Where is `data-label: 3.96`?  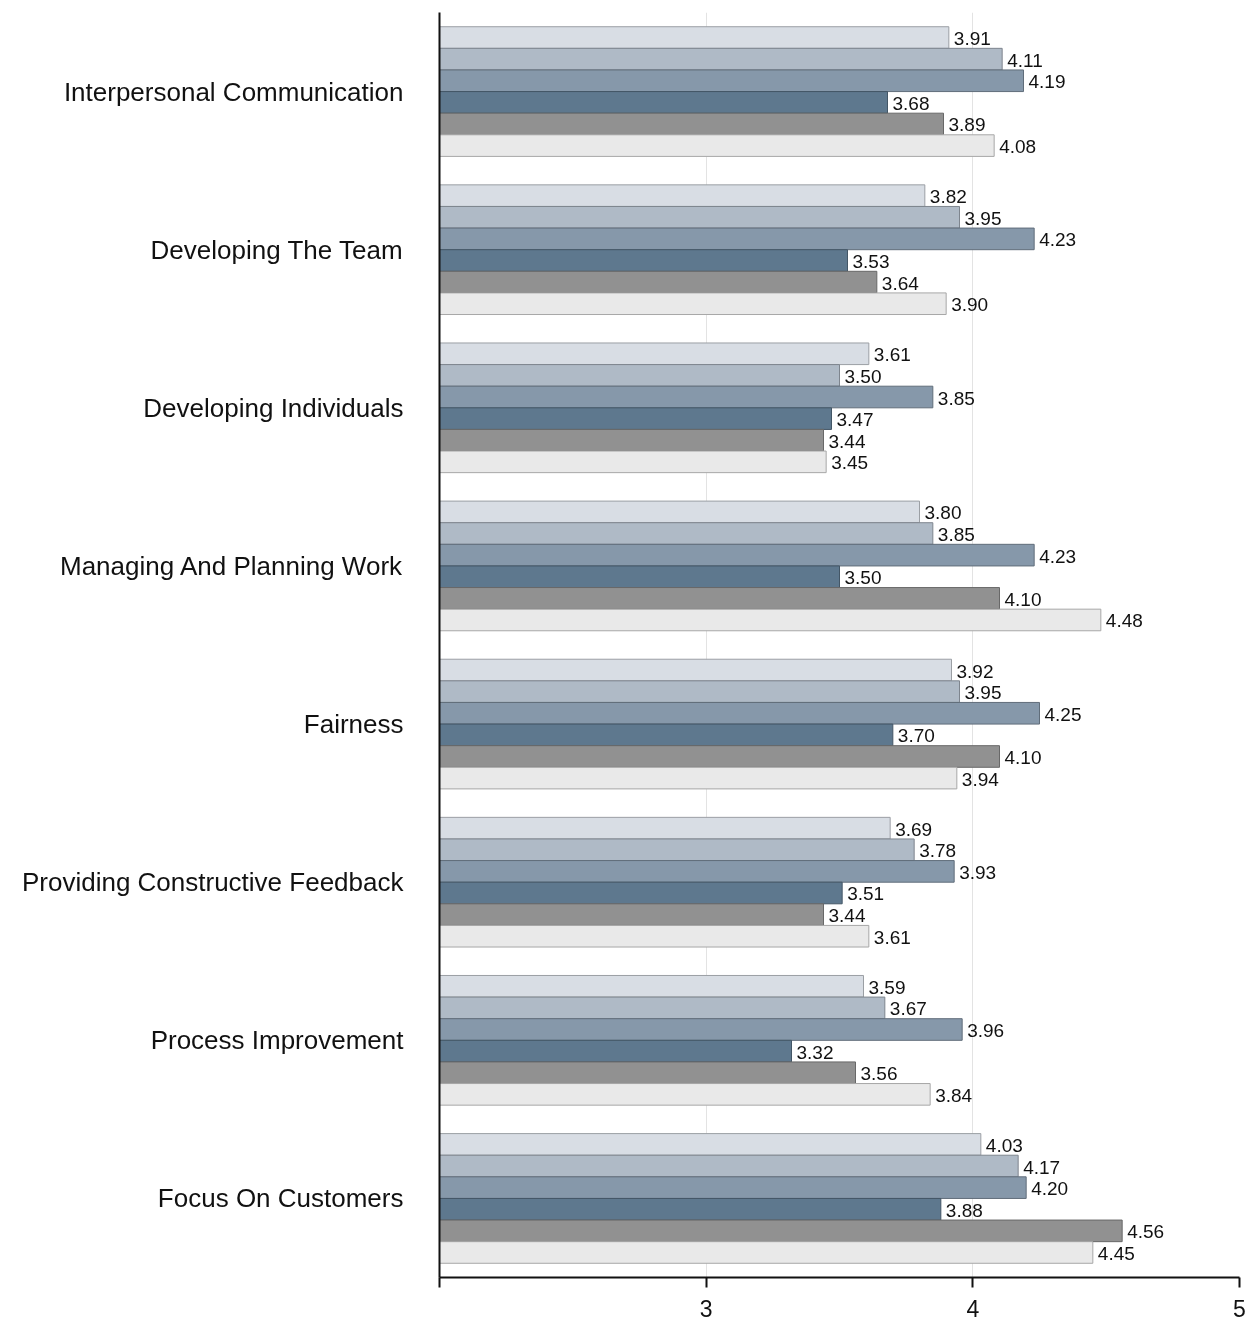
data-label: 3.96 is located at coordinates (986, 1031).